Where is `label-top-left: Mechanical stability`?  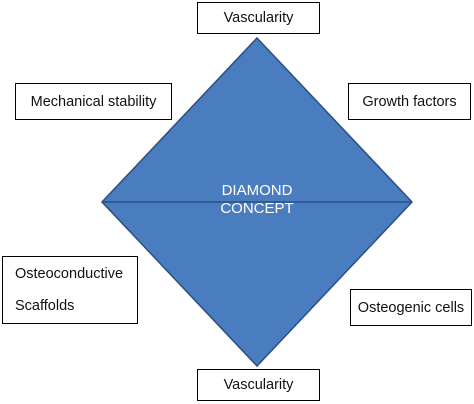
label-top-left: Mechanical stability is located at coordinates (93, 101).